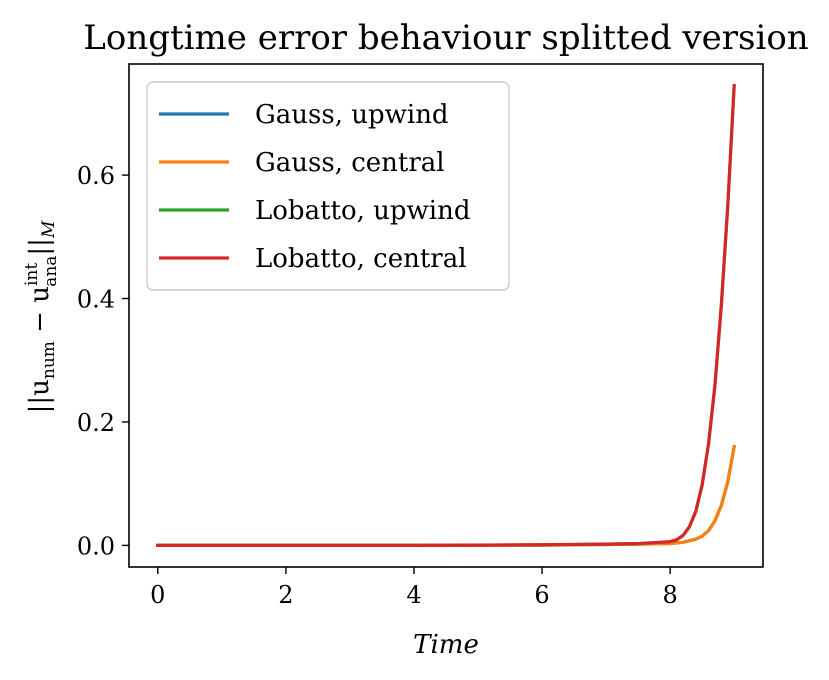 This screenshot has width=829, height=680. What do you see at coordinates (103, 361) in the screenshot?
I see `y-axis-ticks: 0.0 0.2 0.4 0.6` at bounding box center [103, 361].